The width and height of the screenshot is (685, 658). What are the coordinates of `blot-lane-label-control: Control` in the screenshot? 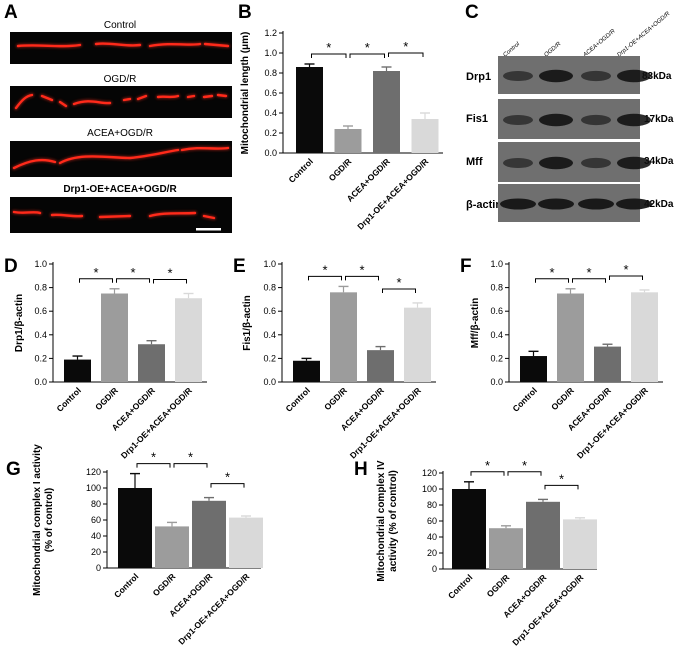 It's located at (511, 49).